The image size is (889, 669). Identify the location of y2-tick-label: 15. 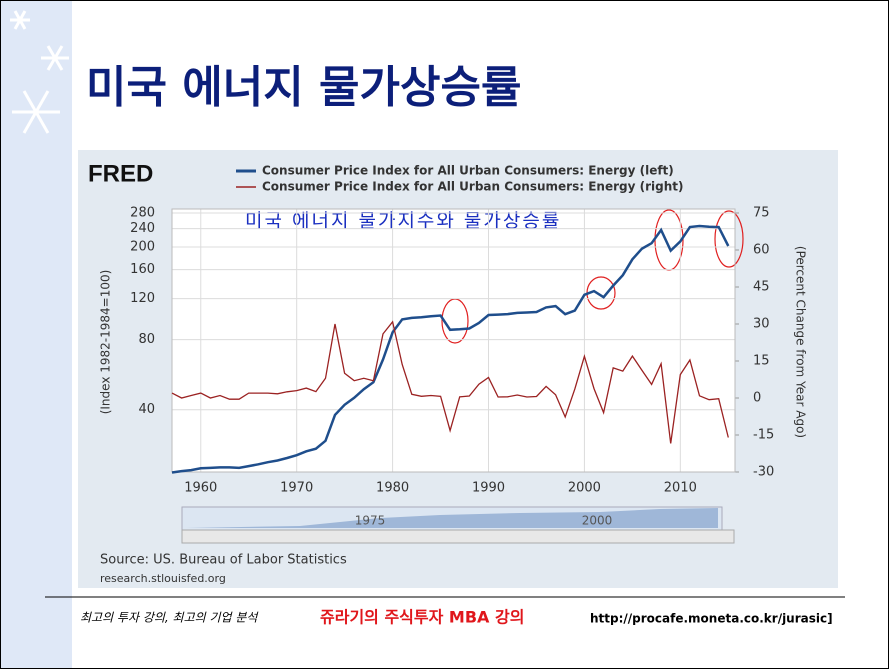
(761, 361).